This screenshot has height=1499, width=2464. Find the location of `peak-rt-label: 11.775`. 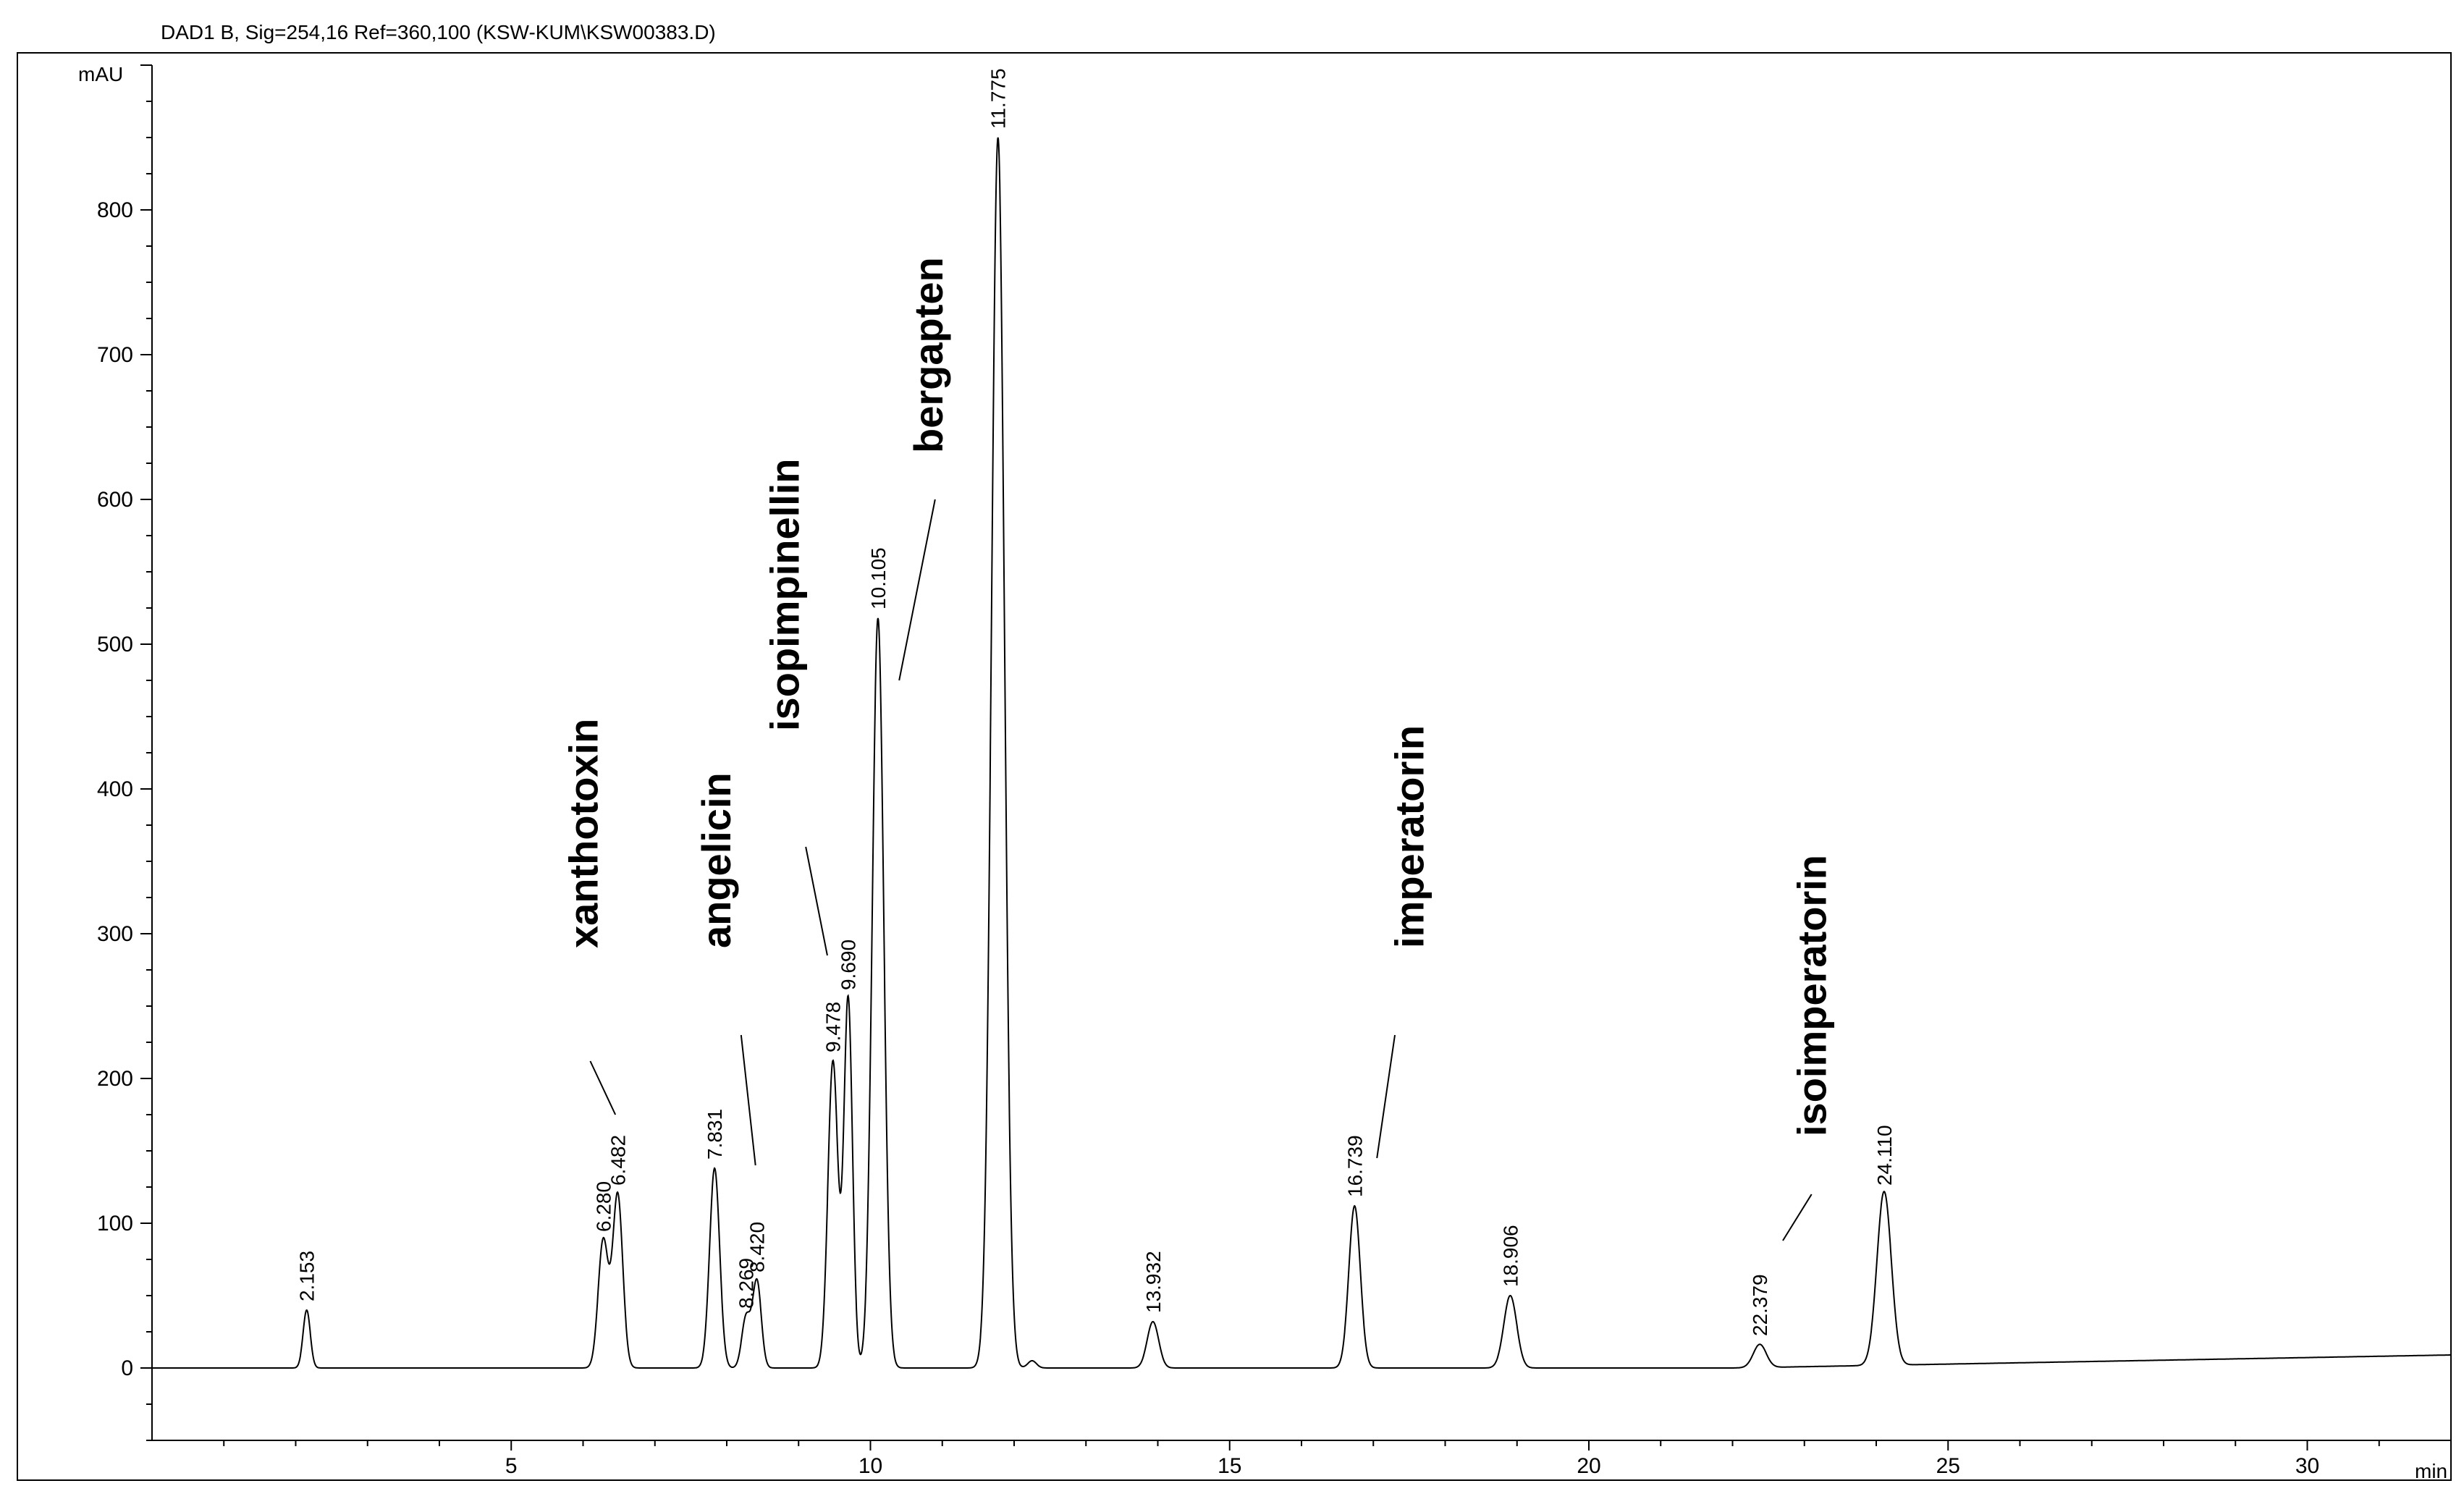

peak-rt-label: 11.775 is located at coordinates (999, 99).